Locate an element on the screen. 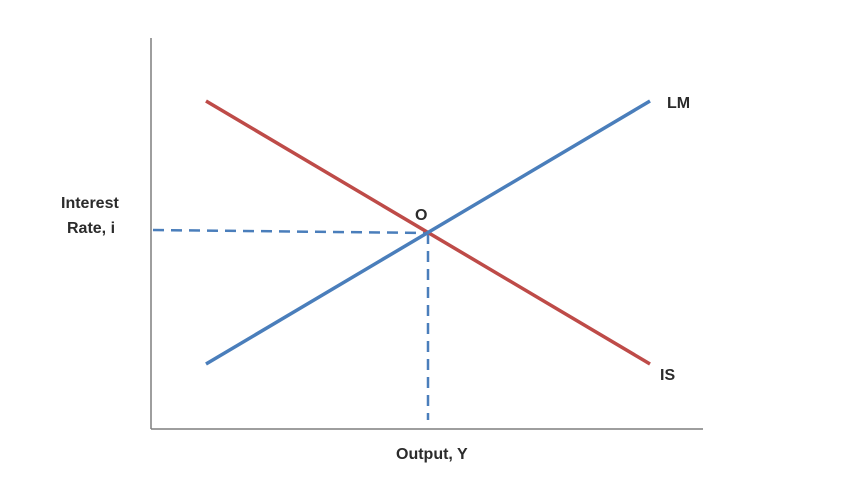 The width and height of the screenshot is (845, 489). interest-rate-guide-line is located at coordinates (290, 231).